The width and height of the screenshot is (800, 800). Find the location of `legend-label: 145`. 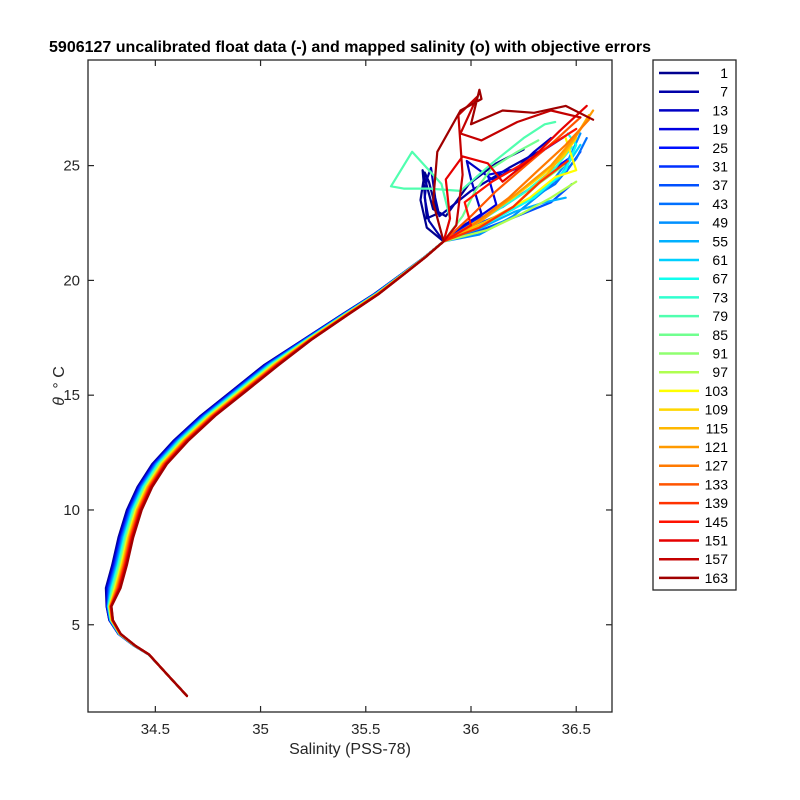

legend-label: 145 is located at coordinates (717, 522).